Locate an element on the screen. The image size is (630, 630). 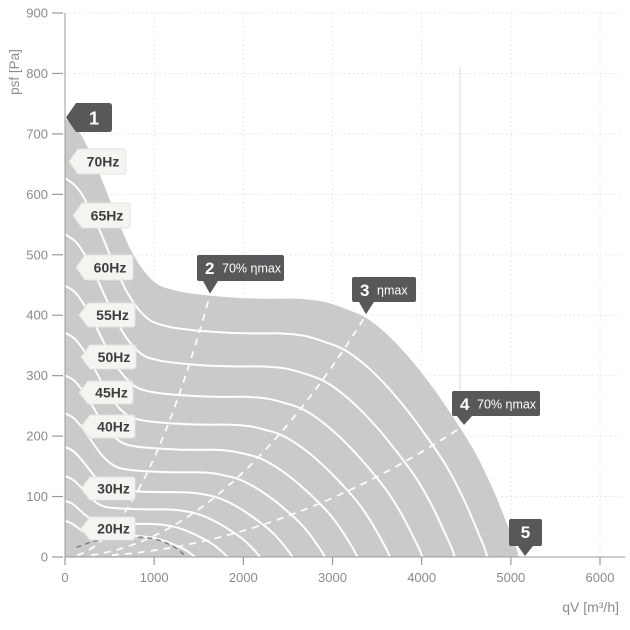
frequency-tag-60hz: 60Hz is located at coordinates (104, 267).